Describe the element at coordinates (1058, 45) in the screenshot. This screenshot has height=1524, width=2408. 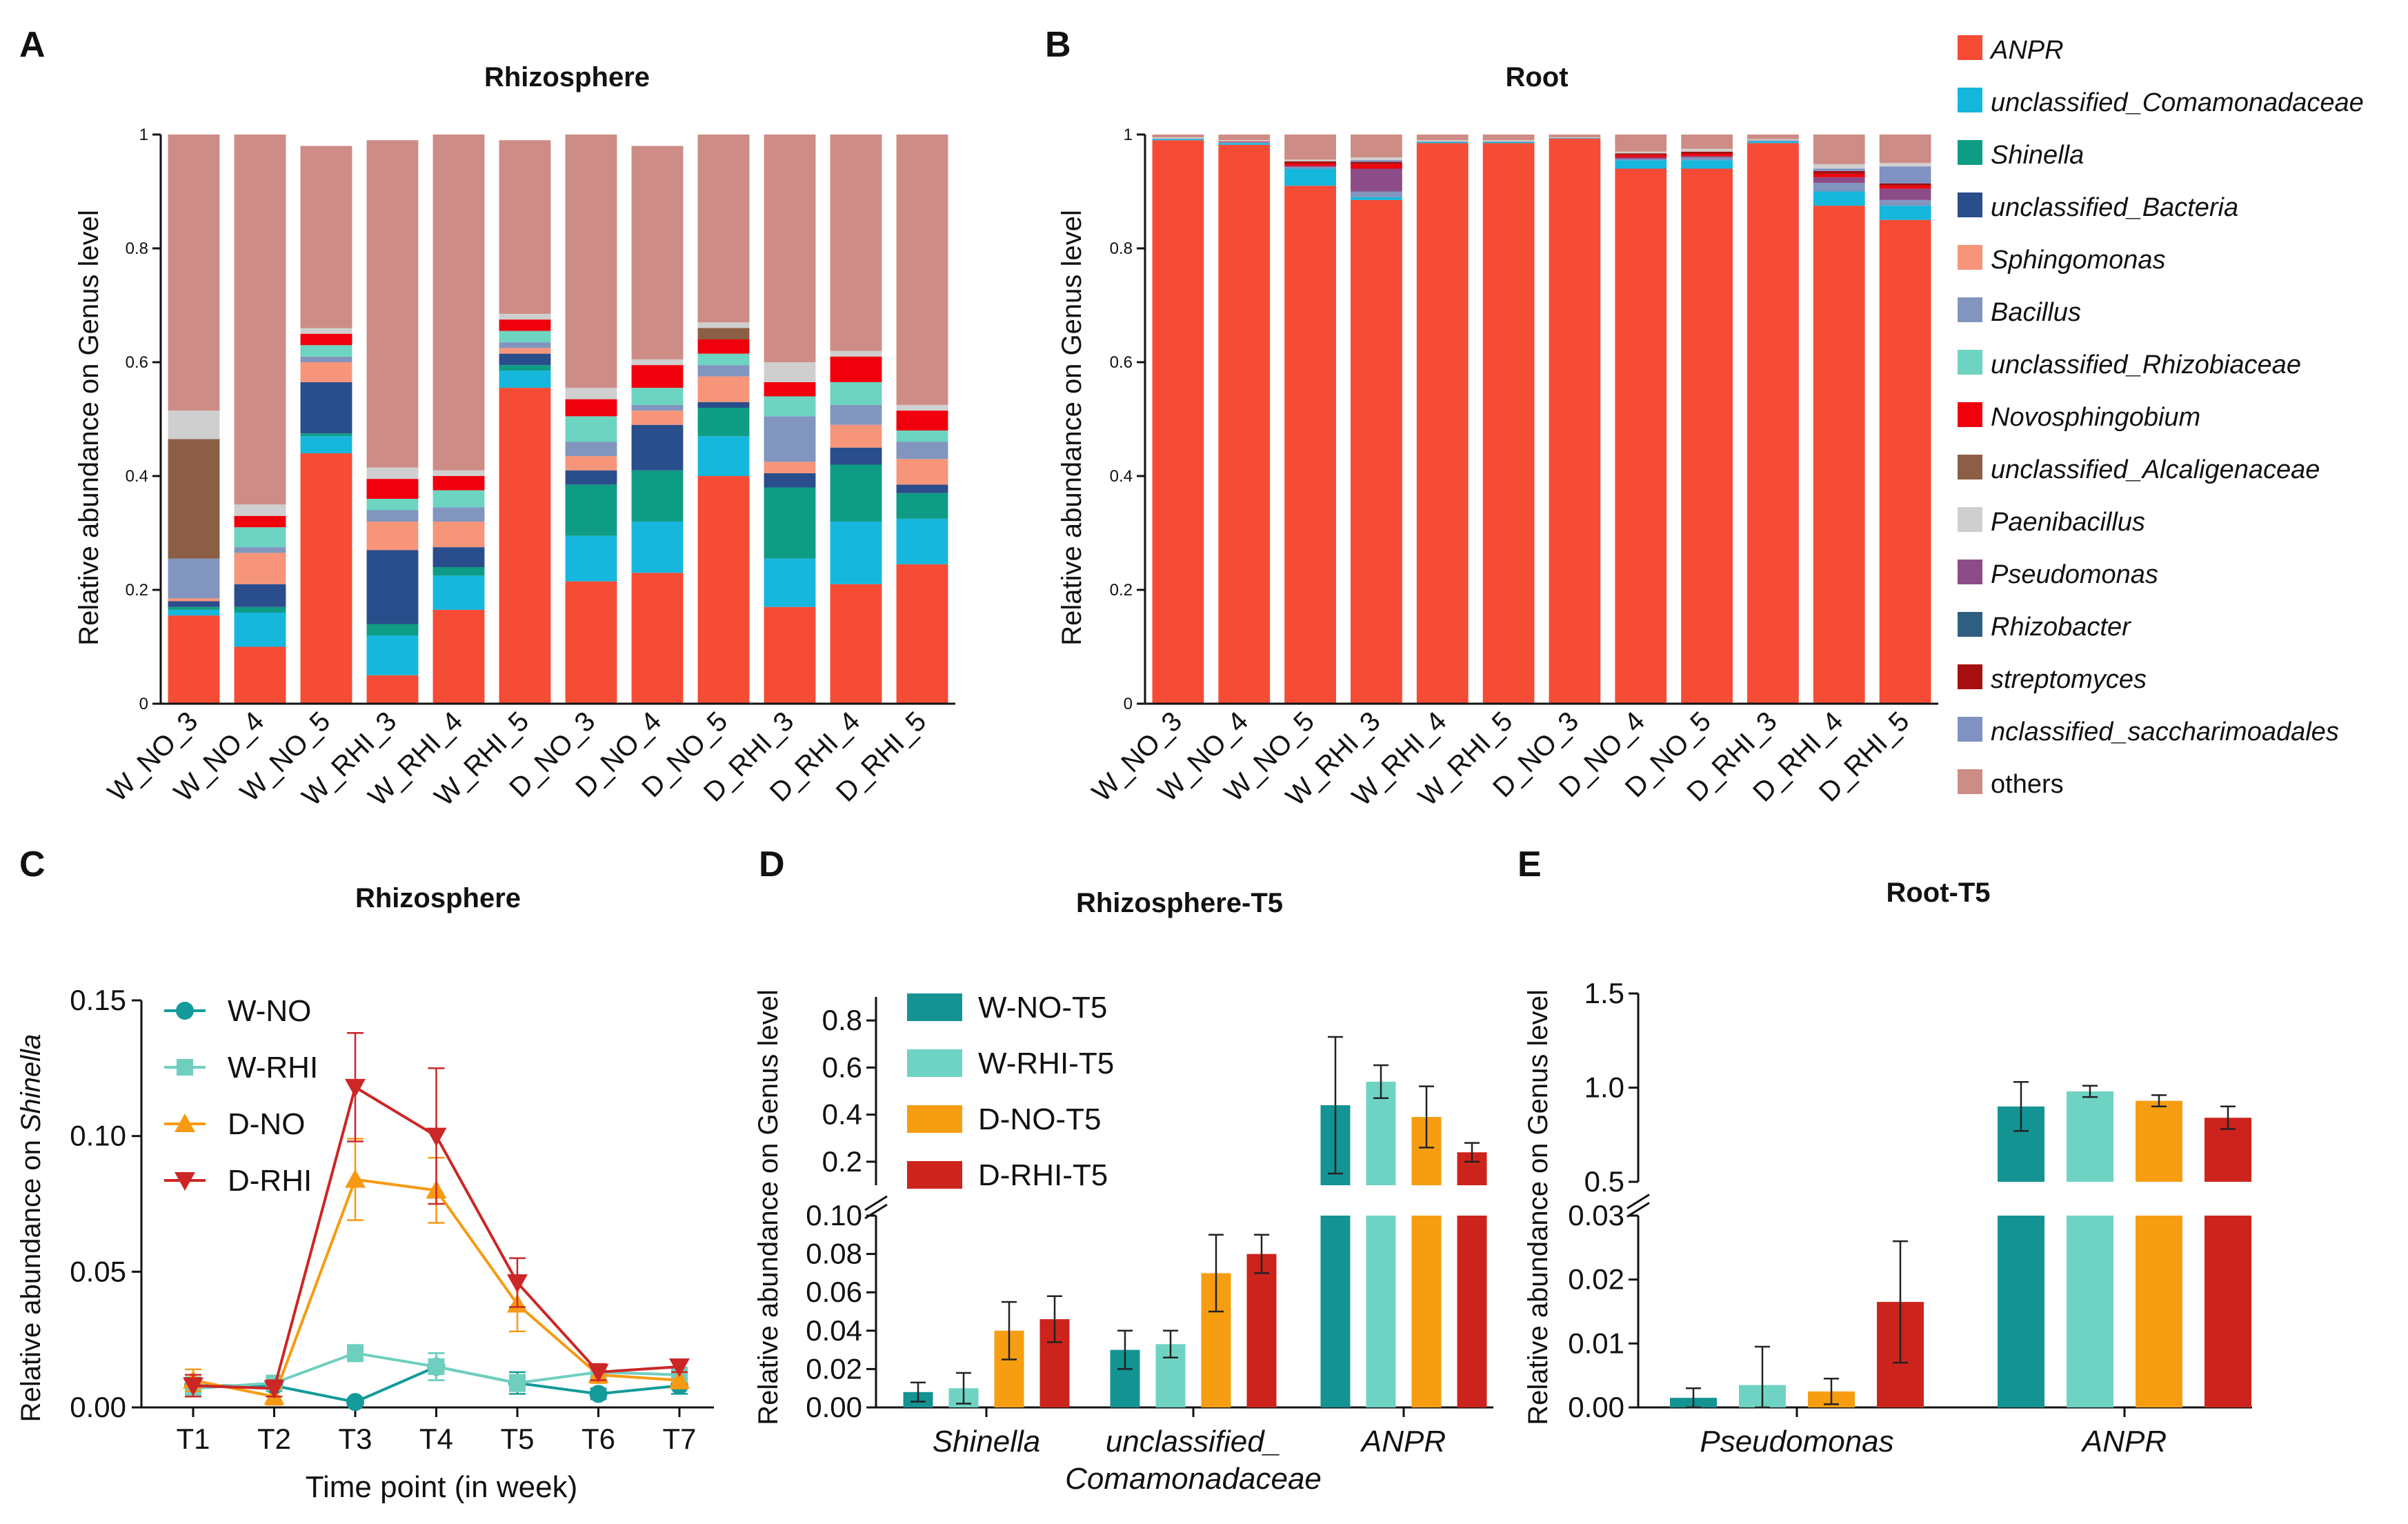
I see `panel-label-b: B` at that location.